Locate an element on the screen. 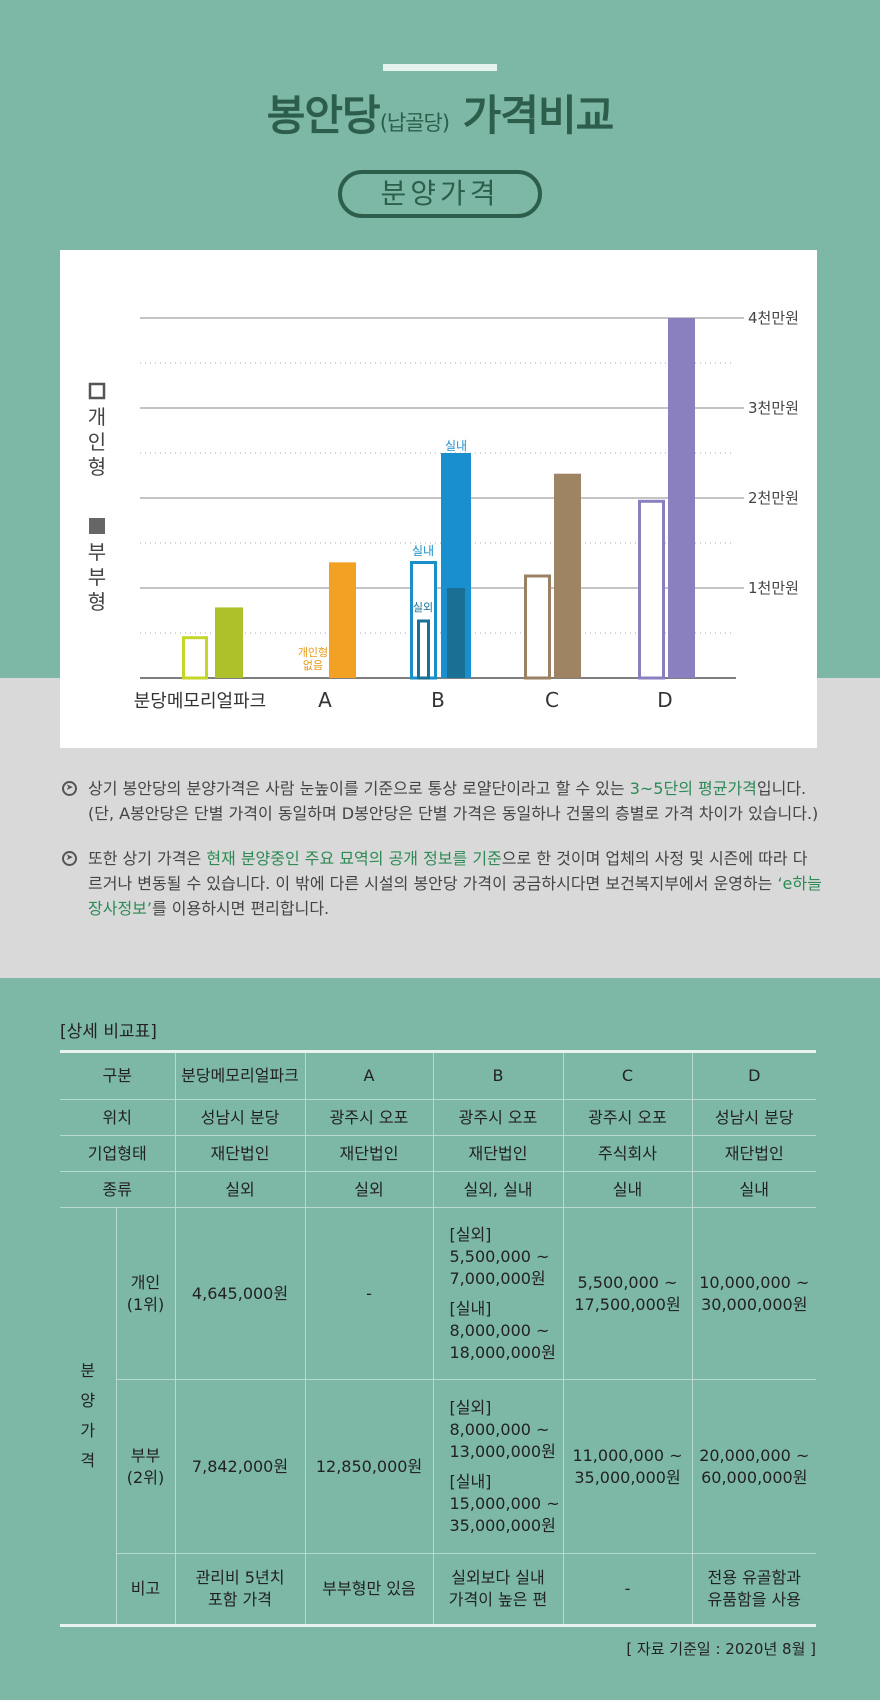  row-label-remarks: 비고 is located at coordinates (146, 1589).